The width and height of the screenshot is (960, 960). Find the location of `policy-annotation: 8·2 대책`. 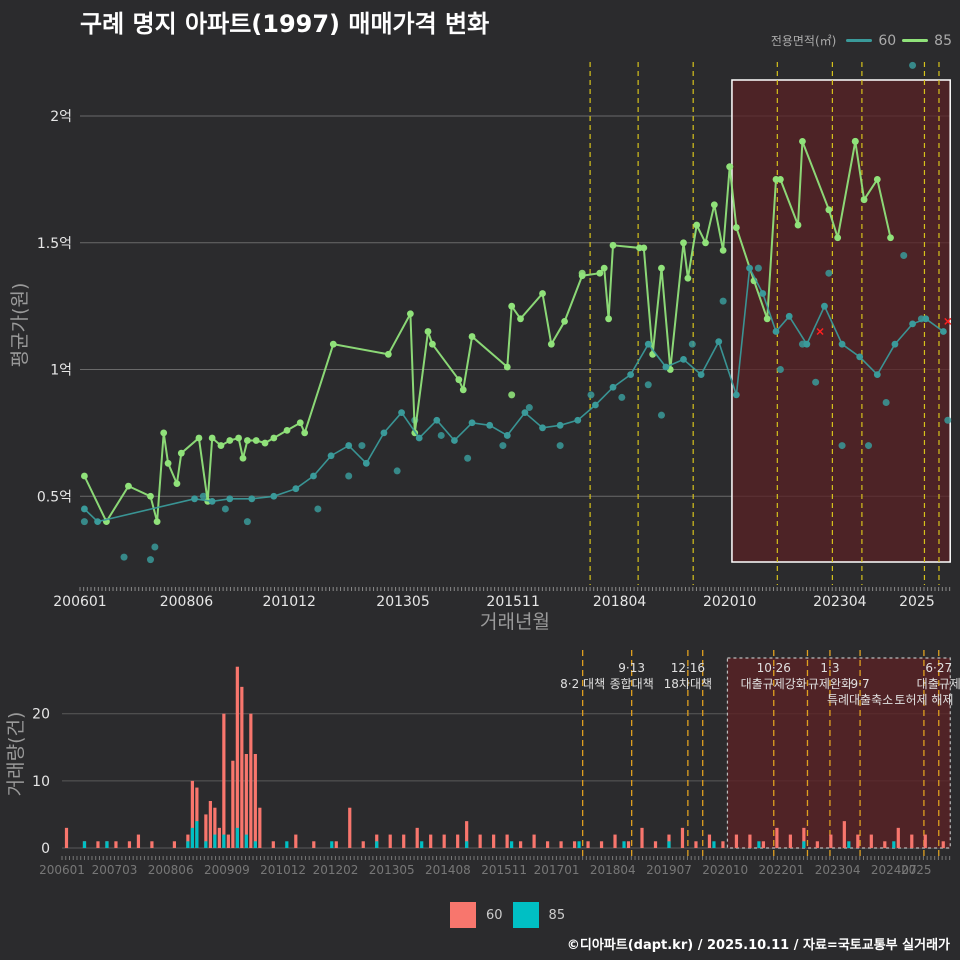

policy-annotation: 8·2 대책 is located at coordinates (582, 683).